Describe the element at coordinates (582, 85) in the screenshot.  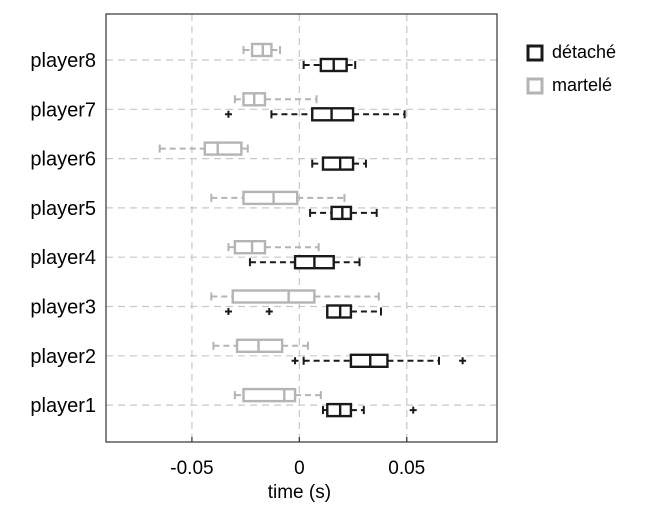
I see `legend-label: martelé` at that location.